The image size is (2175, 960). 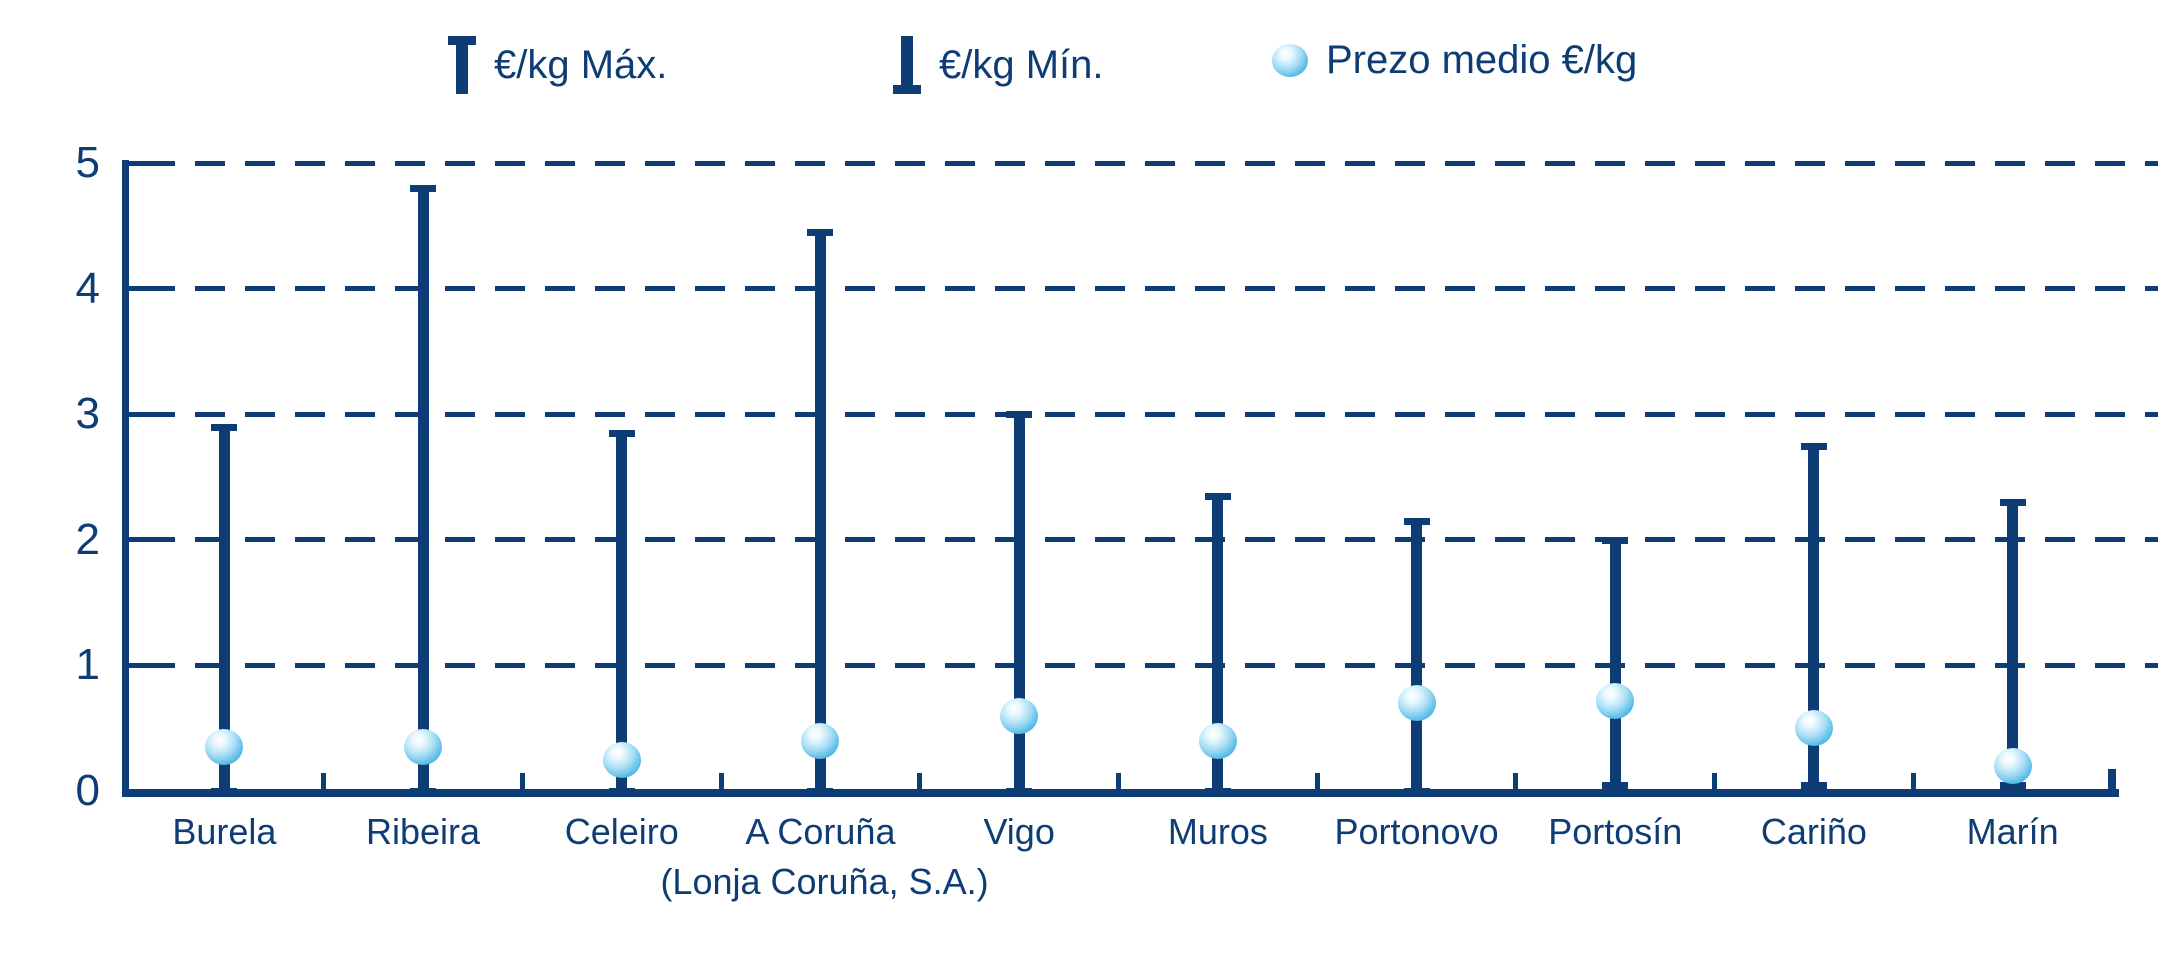 I want to click on legend-label-medio: Prezo medio €/kg, so click(x=1482, y=60).